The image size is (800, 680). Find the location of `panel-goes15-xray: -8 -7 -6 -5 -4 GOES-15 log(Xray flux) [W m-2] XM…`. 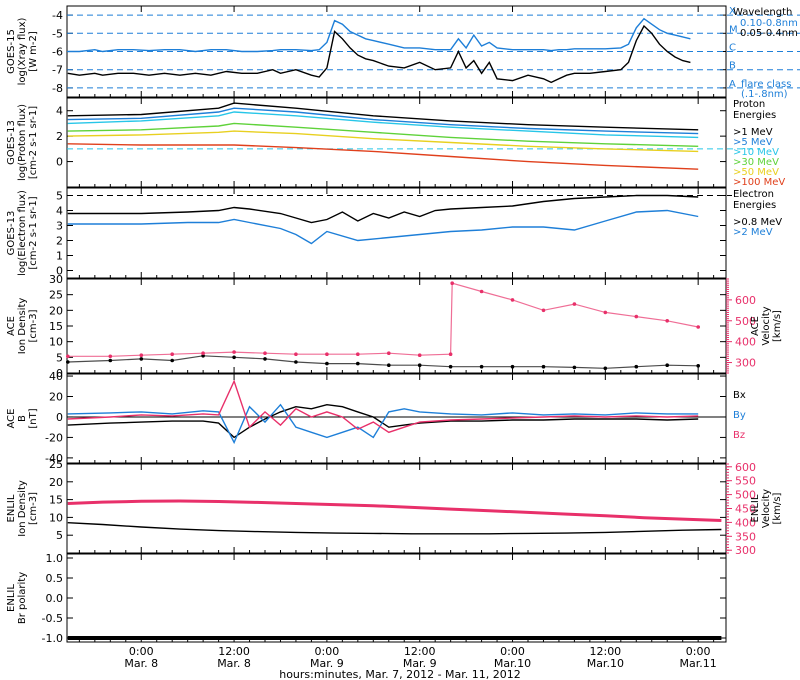

panel-goes15-xray: -8 -7 -6 -5 -4 GOES-15 log(Xray flux) [W m-2] XM… is located at coordinates (403, 52).